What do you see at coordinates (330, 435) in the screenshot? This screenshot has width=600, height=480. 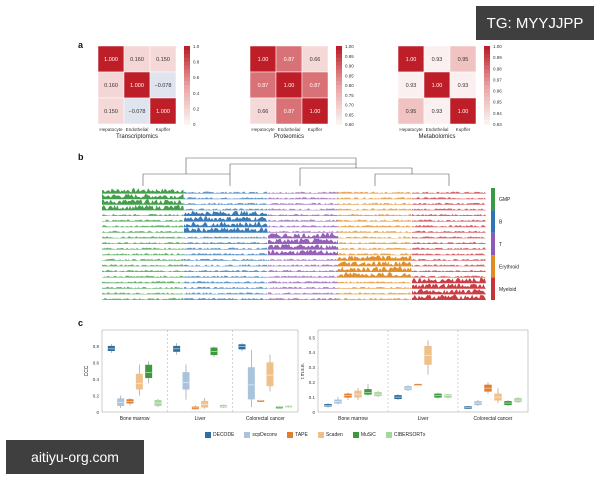 I see `legend-item: Scaden` at bounding box center [330, 435].